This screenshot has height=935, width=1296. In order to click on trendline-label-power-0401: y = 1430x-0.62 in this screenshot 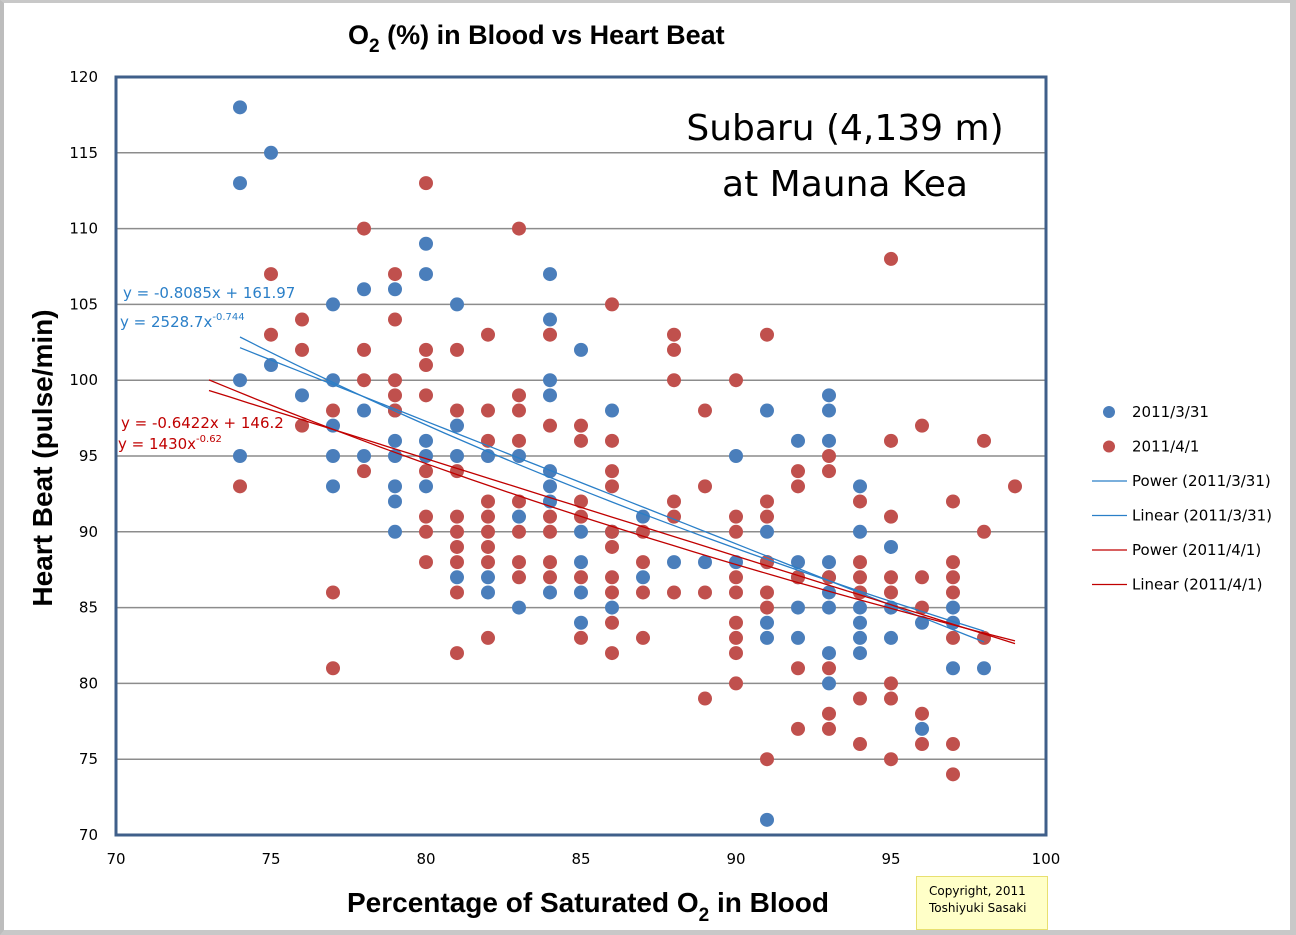, I will do `click(170, 443)`.